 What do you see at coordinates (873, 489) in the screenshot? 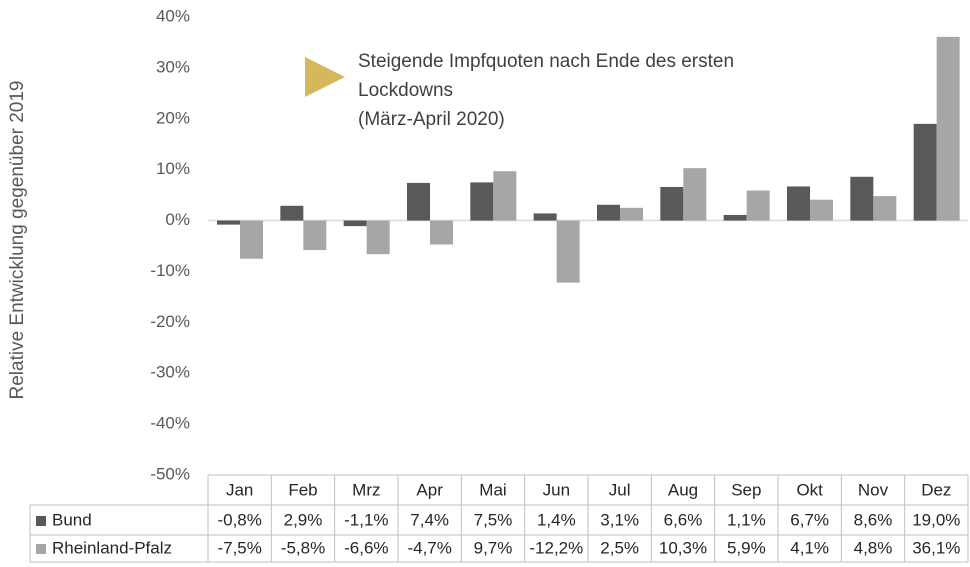
I see `x-tick-label: Nov` at bounding box center [873, 489].